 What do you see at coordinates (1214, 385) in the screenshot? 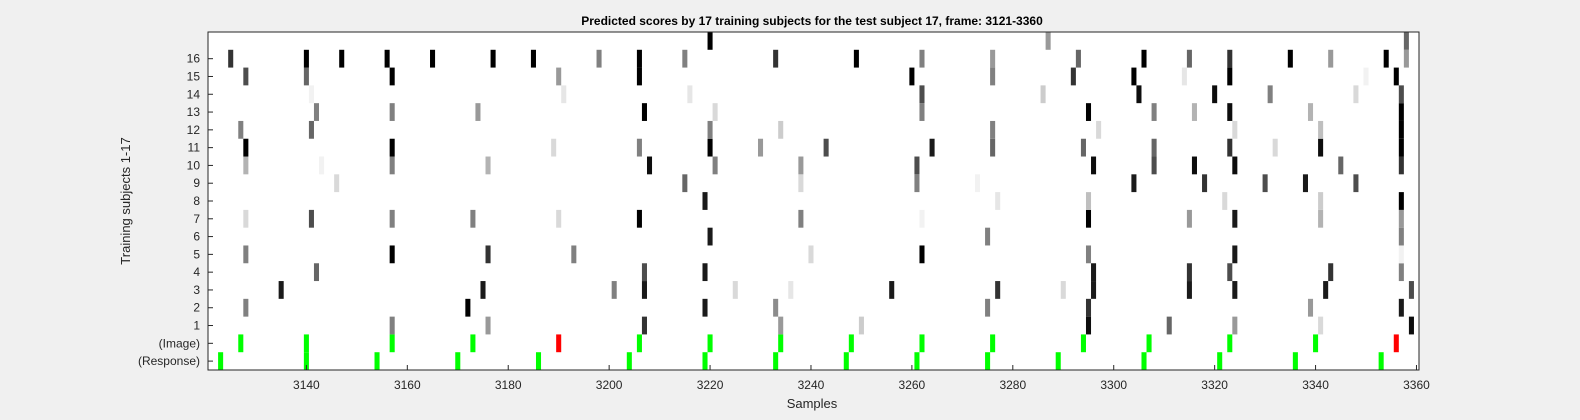
I see `x-tick-label: 3320` at bounding box center [1214, 385].